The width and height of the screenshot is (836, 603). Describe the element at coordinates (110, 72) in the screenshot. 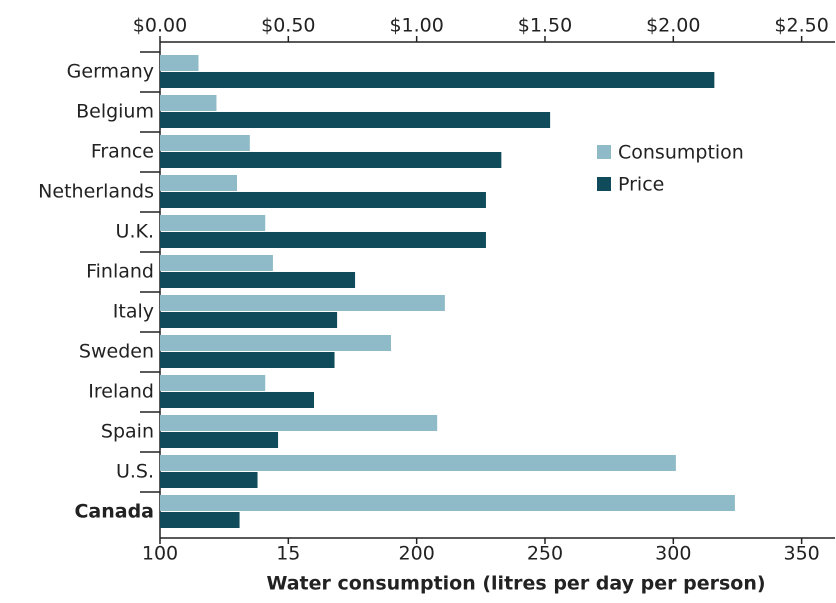

I see `y-tick-label: Germany` at that location.